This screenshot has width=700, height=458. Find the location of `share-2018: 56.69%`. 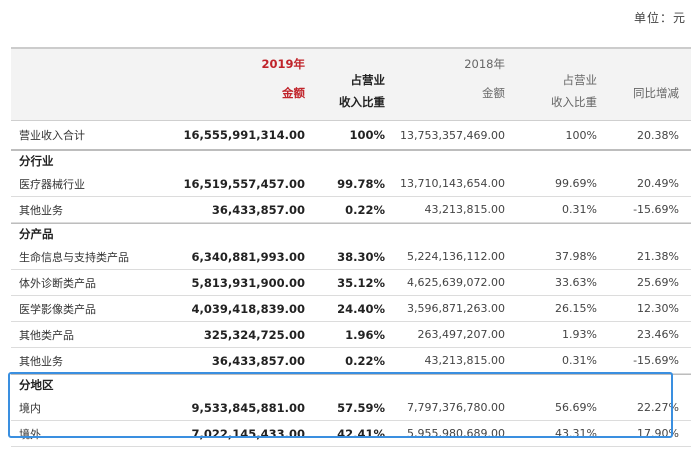

share-2018: 56.69% is located at coordinates (576, 407).